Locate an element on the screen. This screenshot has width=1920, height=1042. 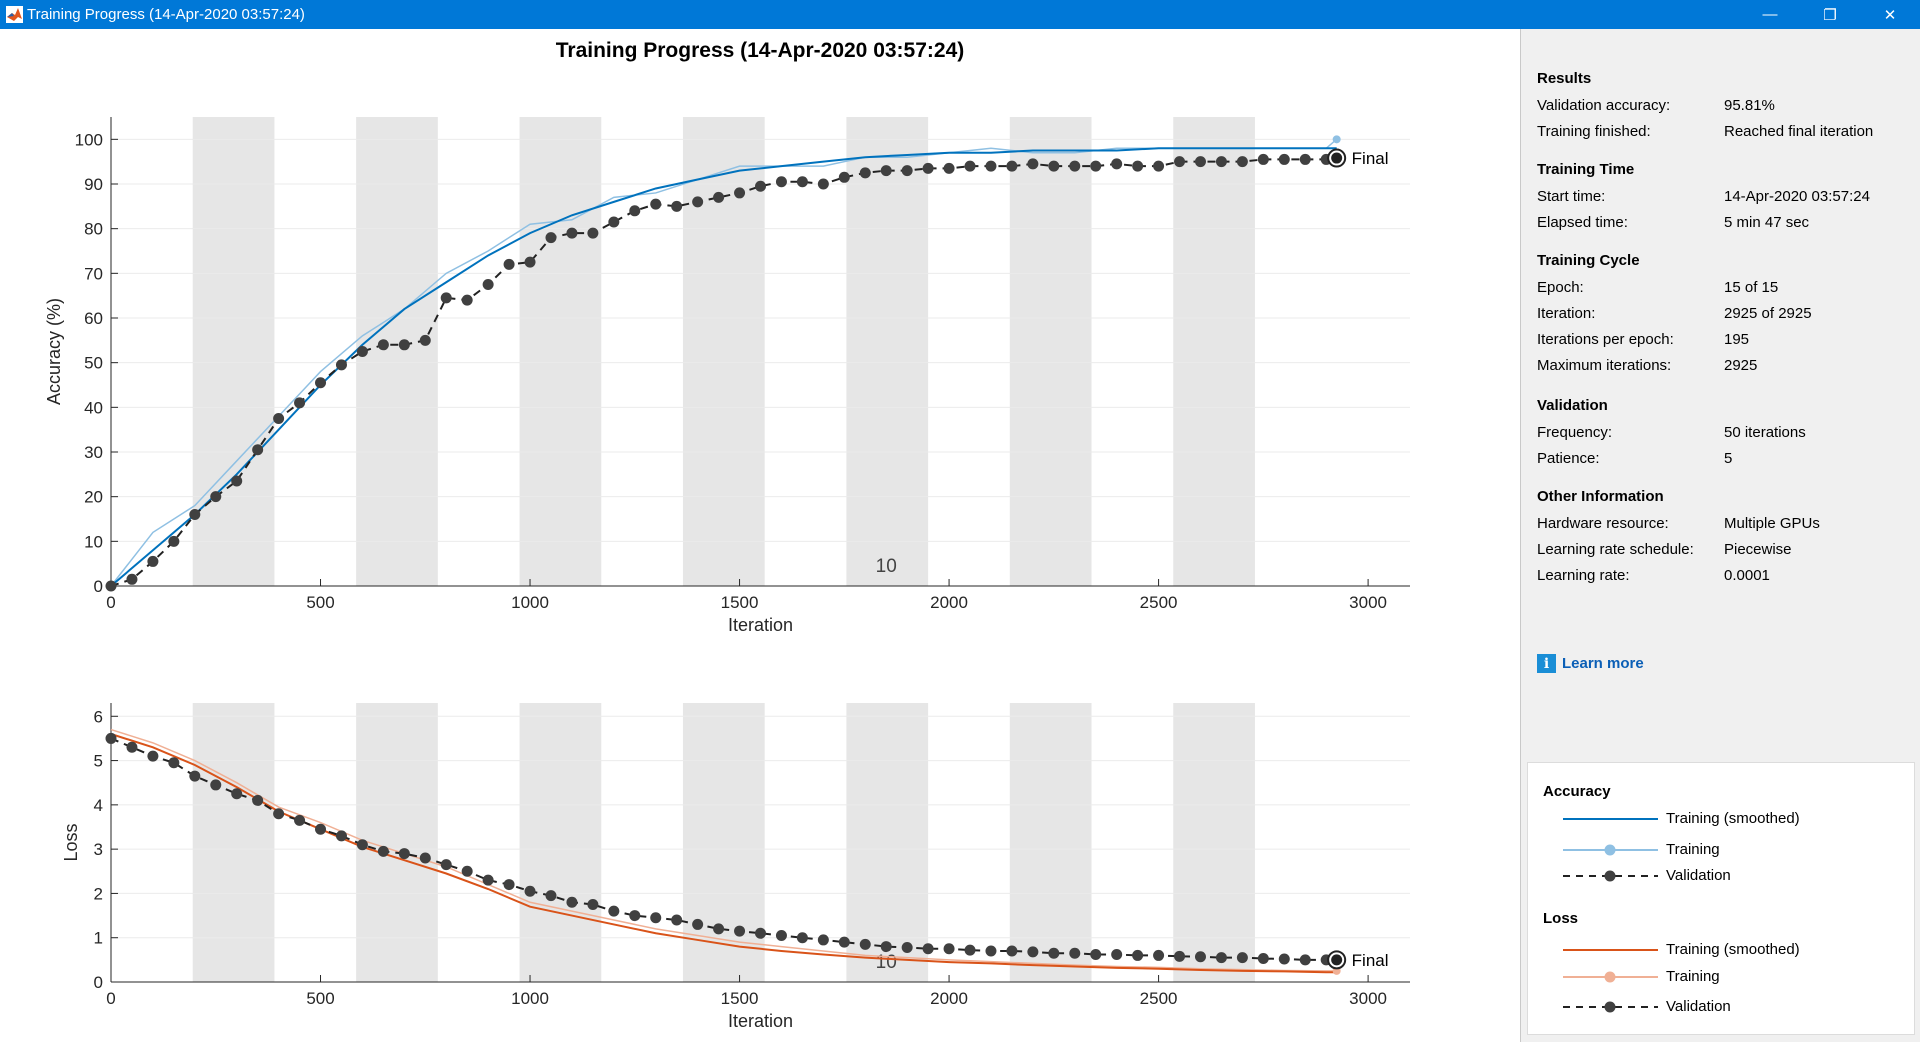
accuracy-x-tick-label: 3000 is located at coordinates (1368, 602).